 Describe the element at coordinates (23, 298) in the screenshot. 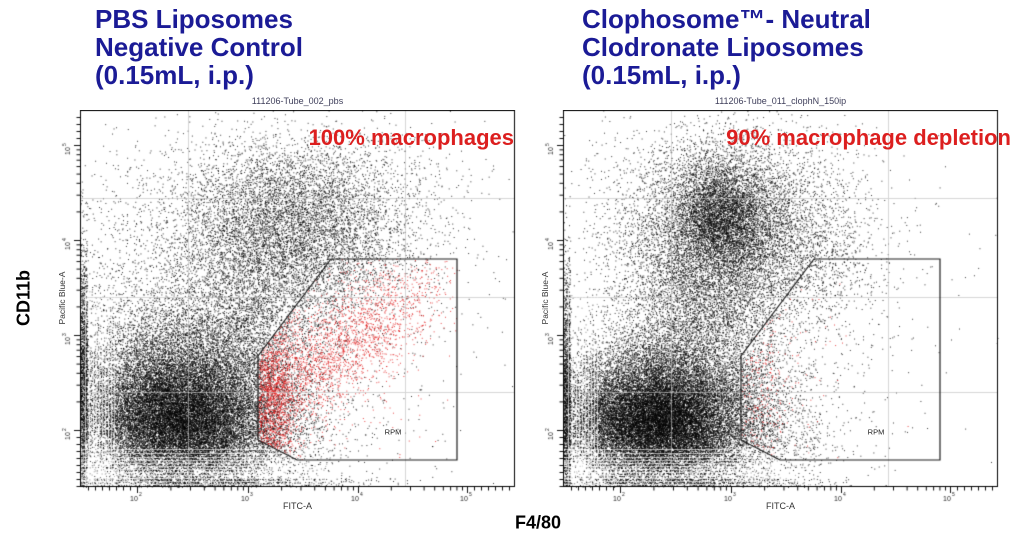

I see `outer-y-axis-label: CD11b` at that location.